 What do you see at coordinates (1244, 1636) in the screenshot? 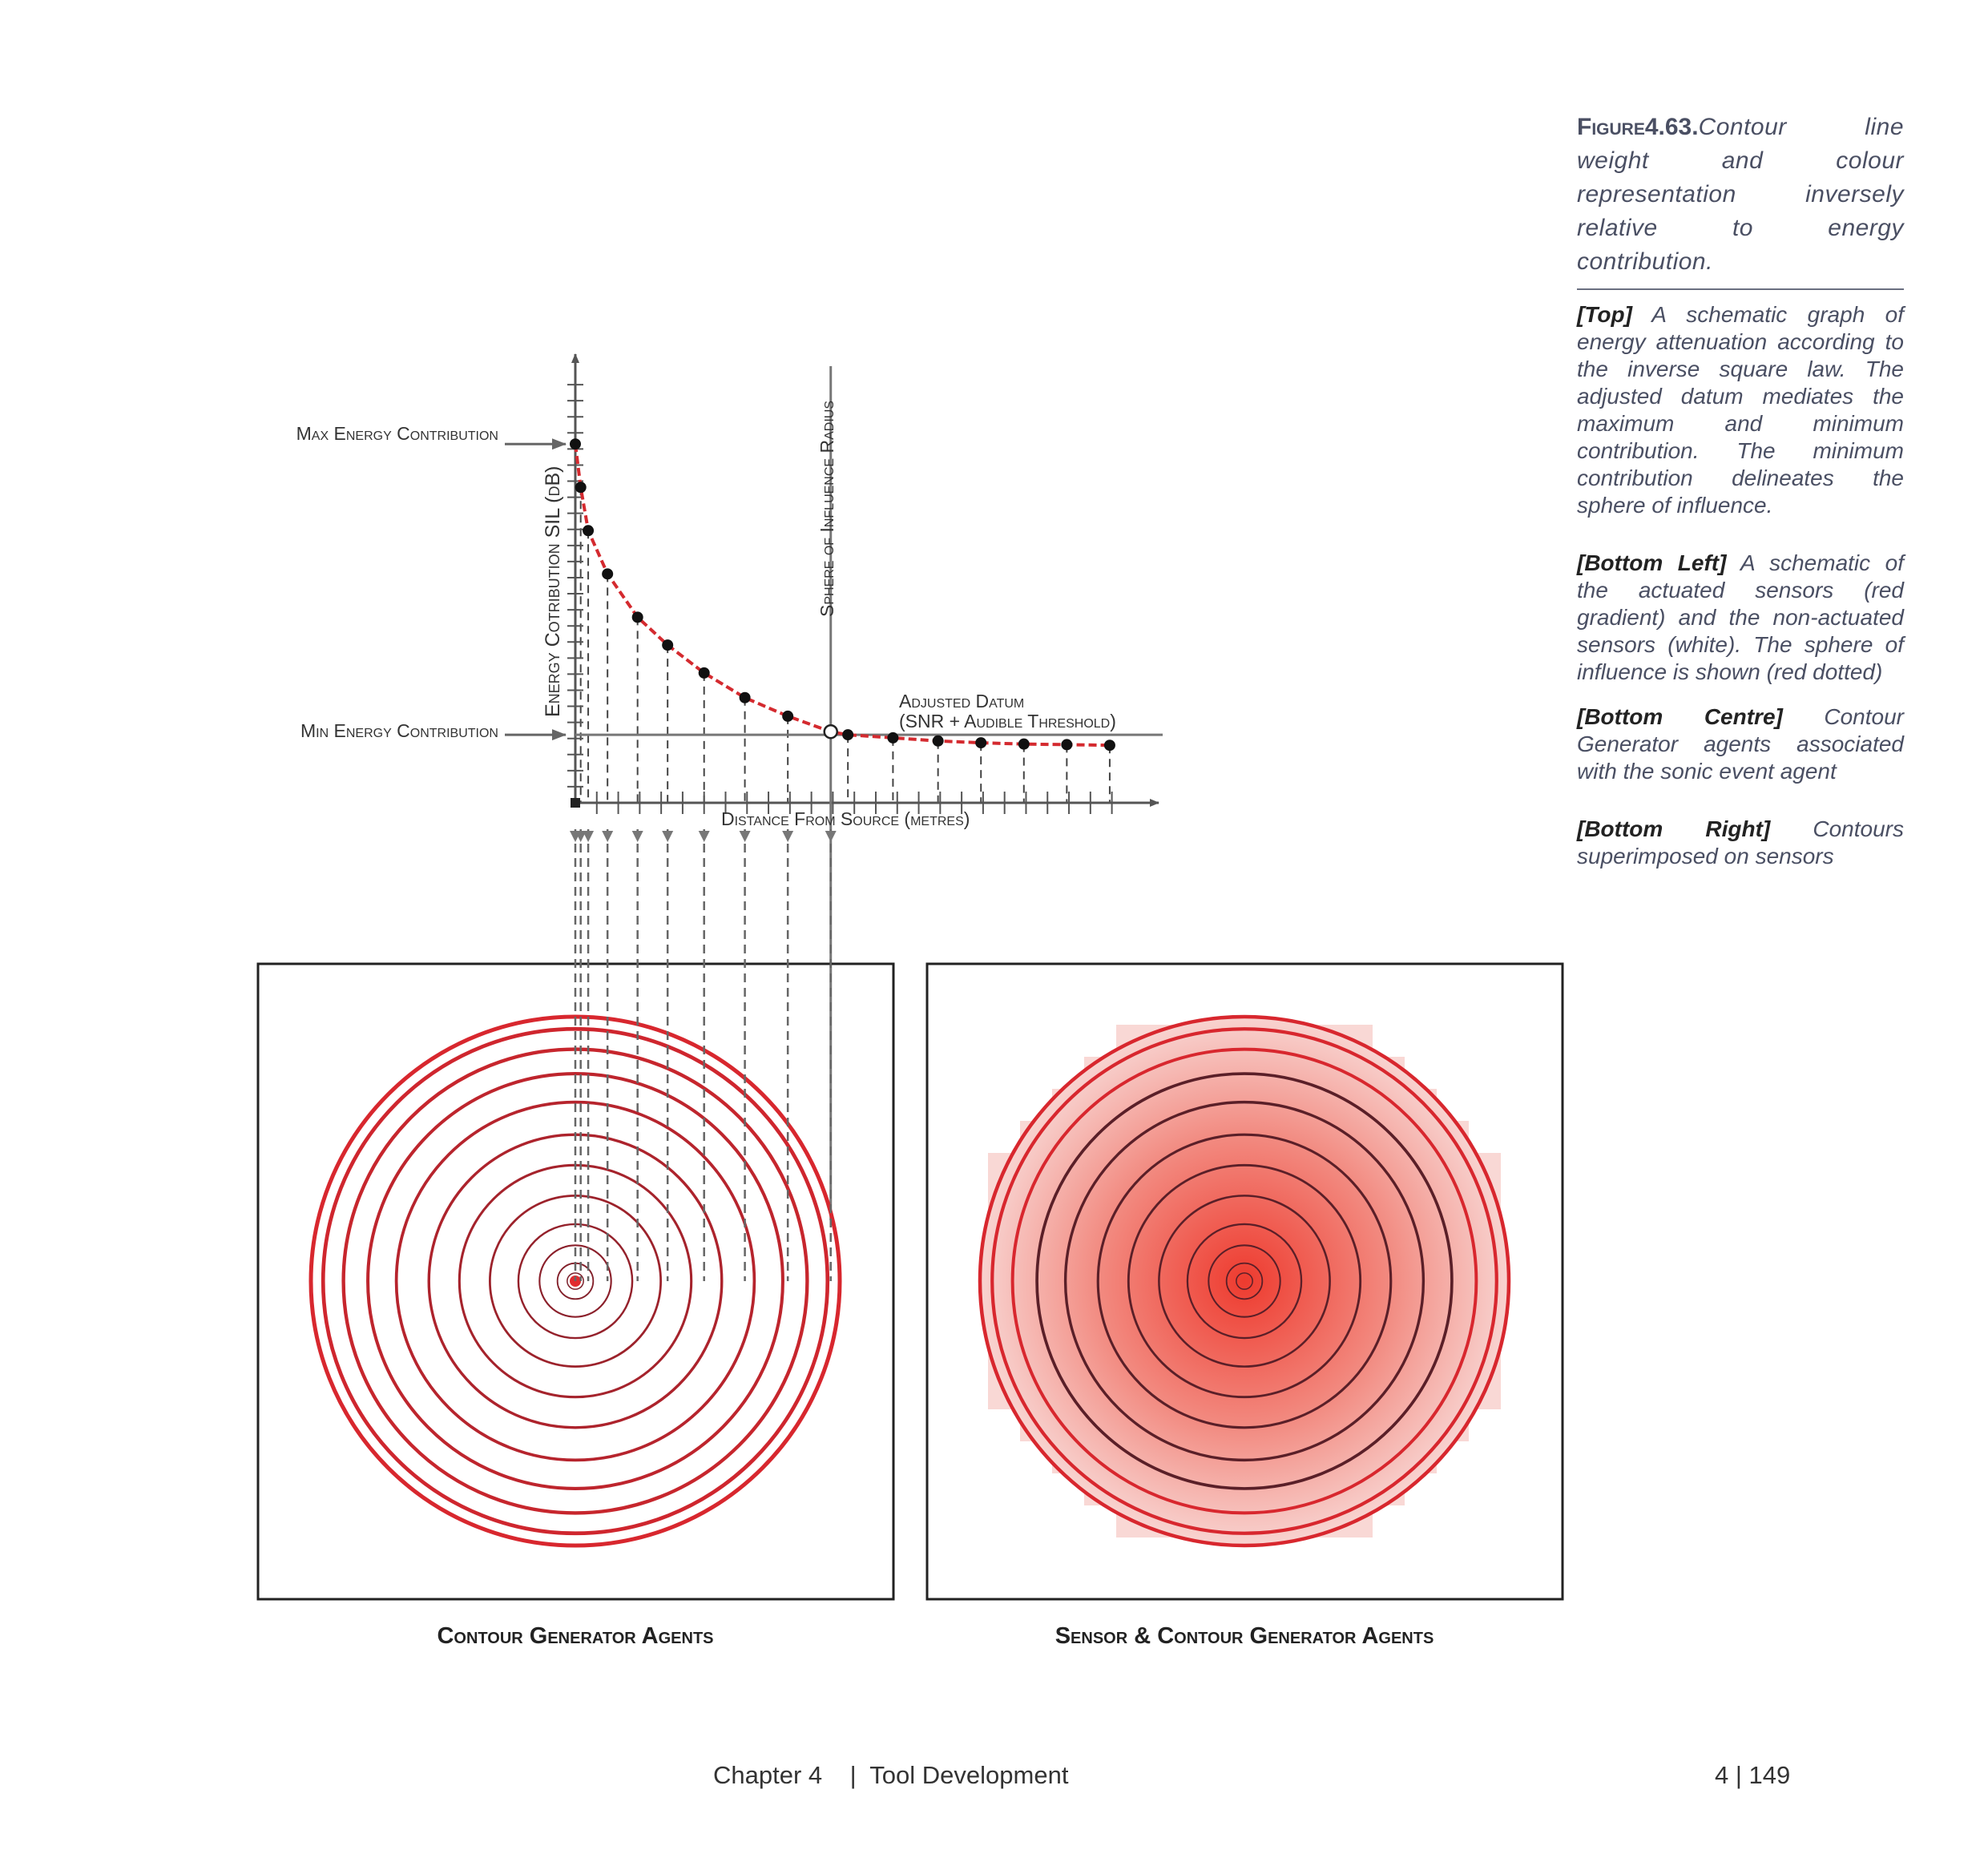
I see `sensor-contour-agents-label: Sensor & Contour Generator Agents` at bounding box center [1244, 1636].